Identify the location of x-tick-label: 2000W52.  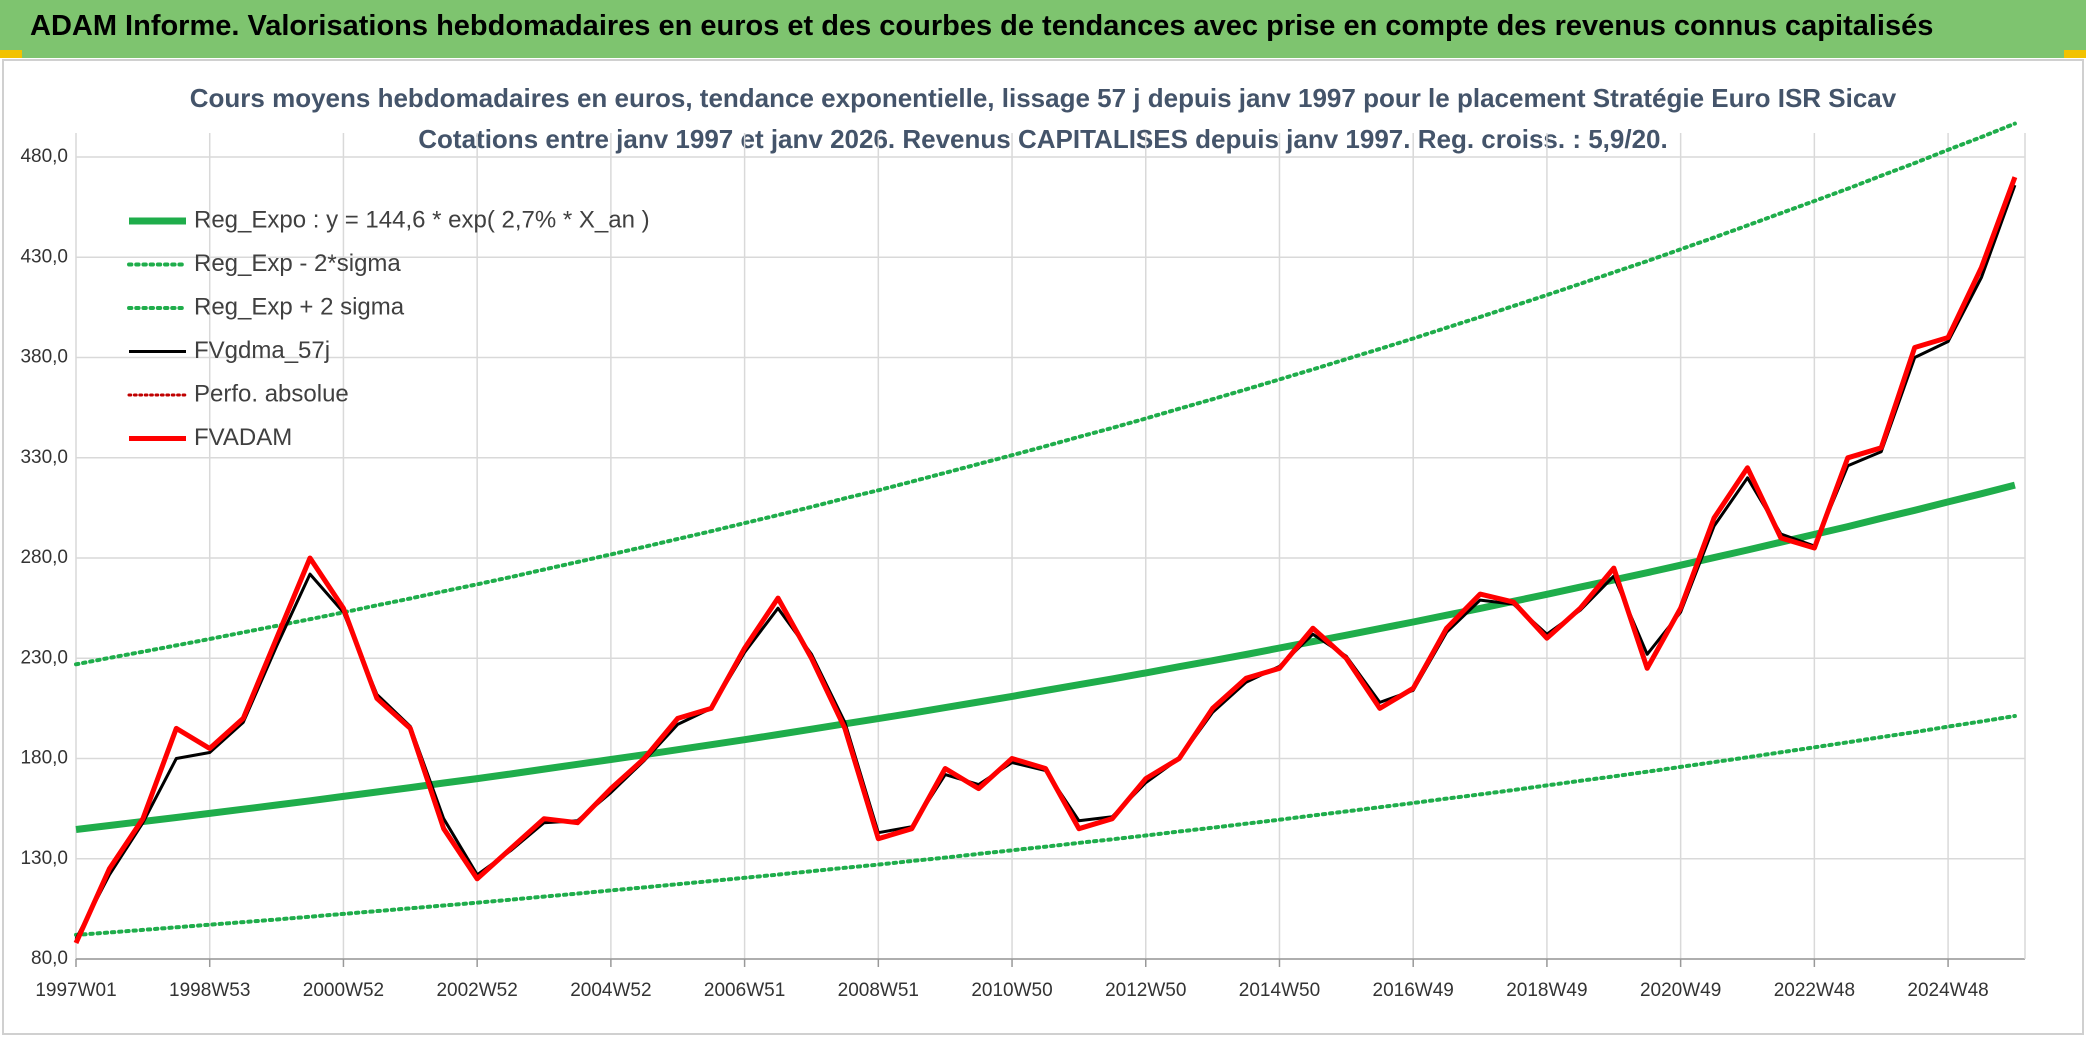
(343, 990).